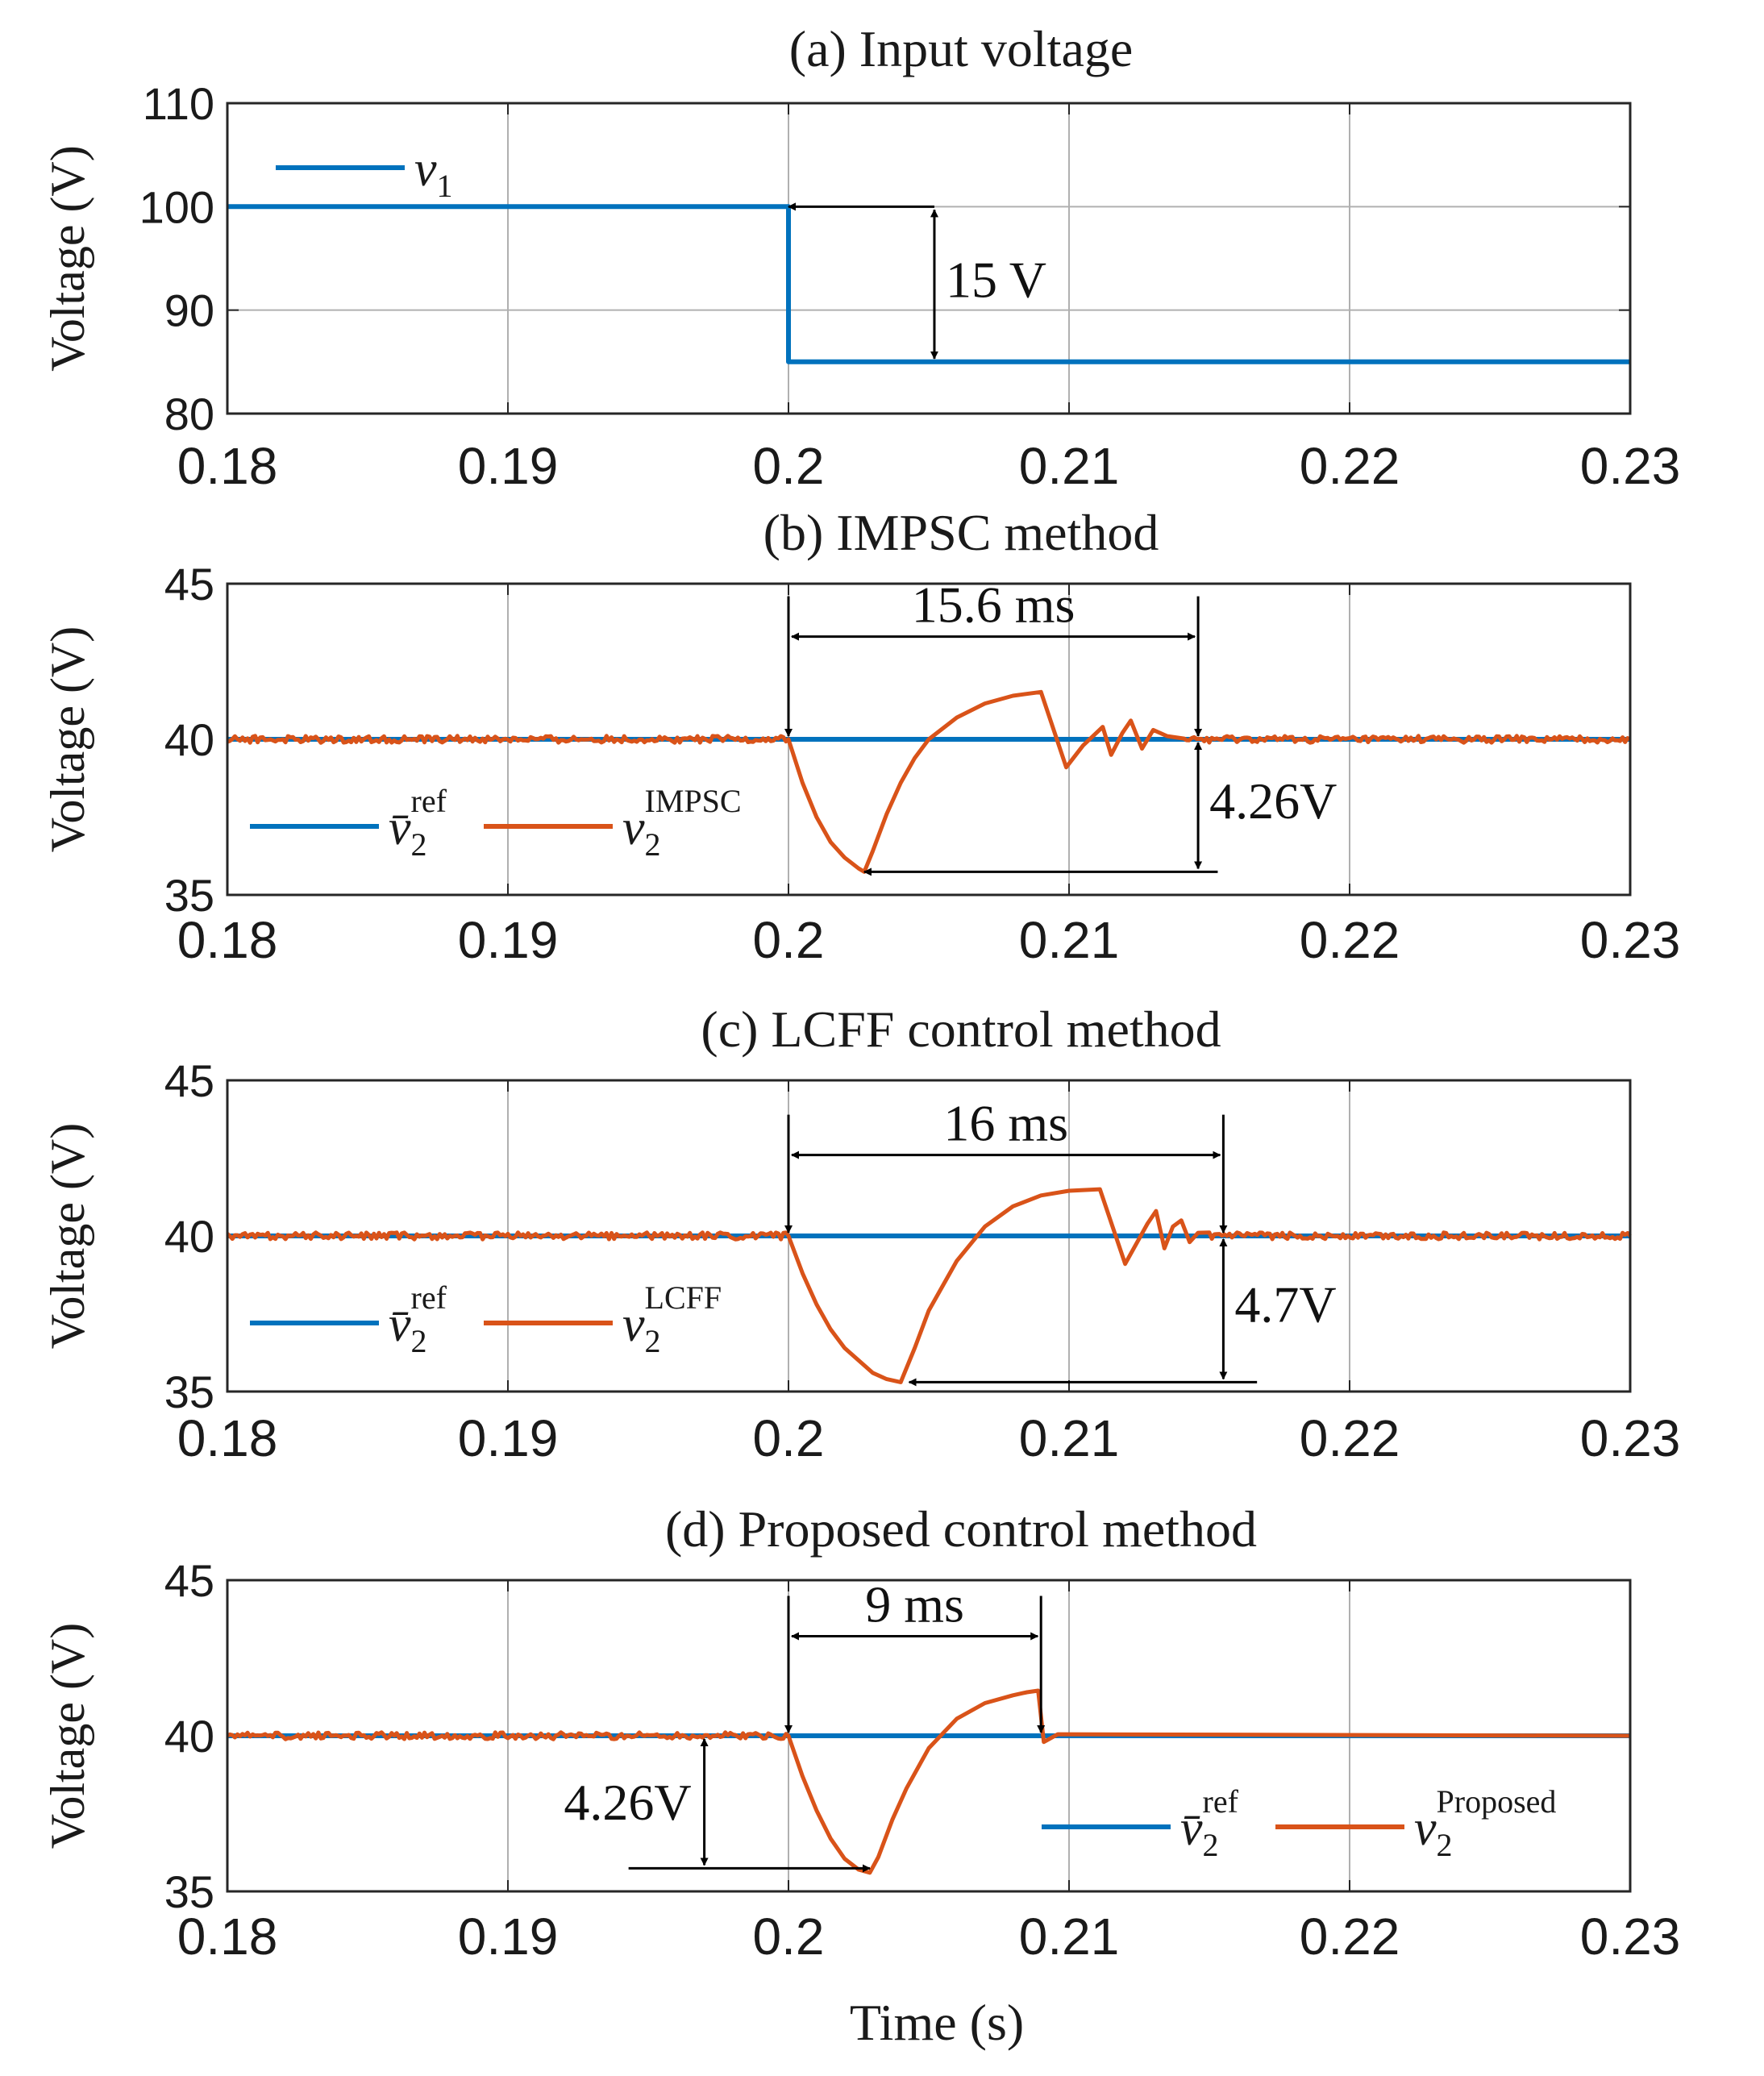 The image size is (1764, 2076). I want to click on series-line-v2-lcff, so click(929, 1285).